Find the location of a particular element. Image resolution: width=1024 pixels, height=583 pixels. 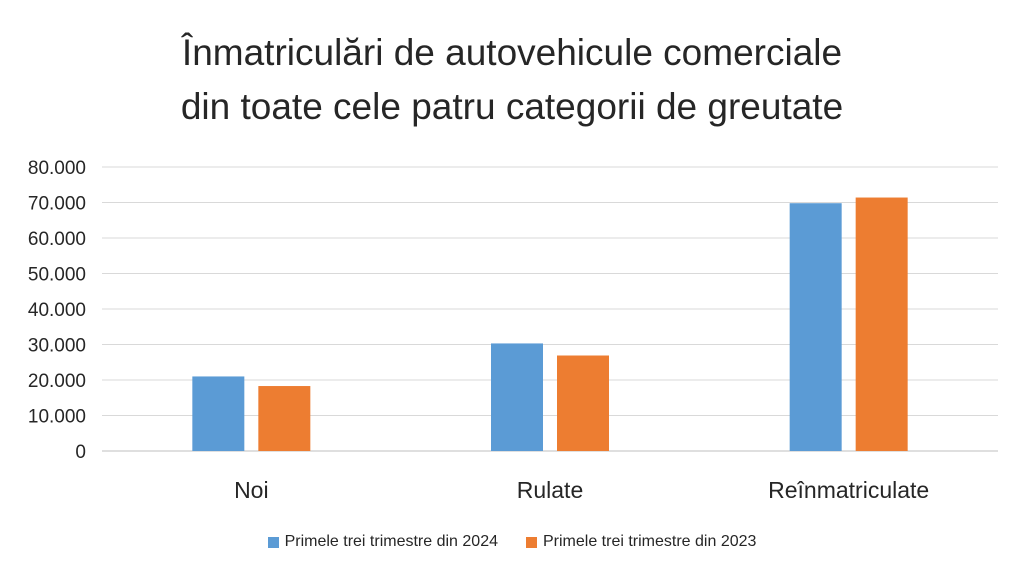

y-tick-label: 60.000 is located at coordinates (57, 239).